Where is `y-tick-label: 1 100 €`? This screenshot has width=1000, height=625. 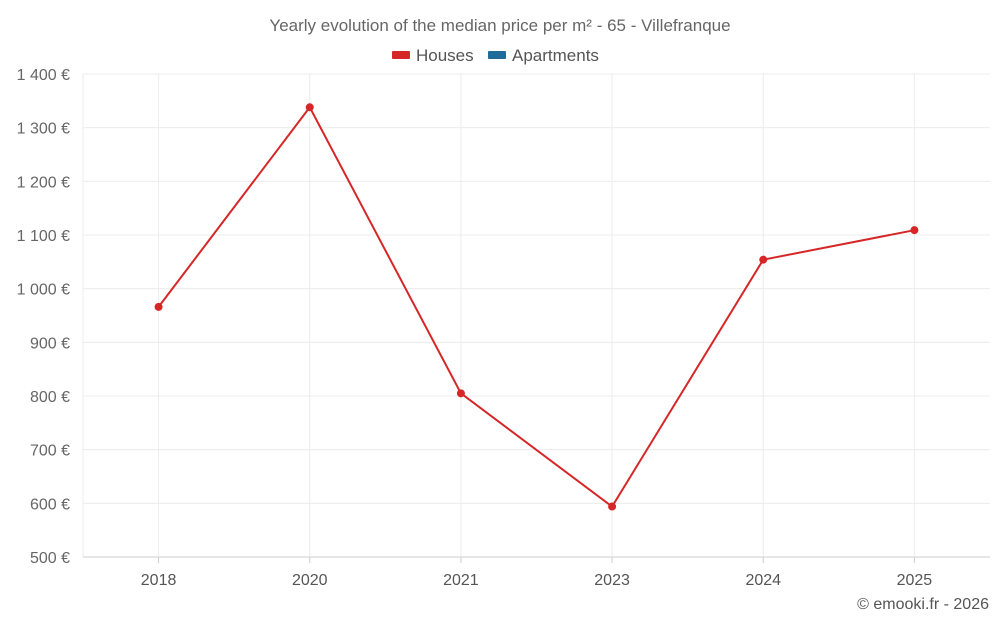 y-tick-label: 1 100 € is located at coordinates (43, 236).